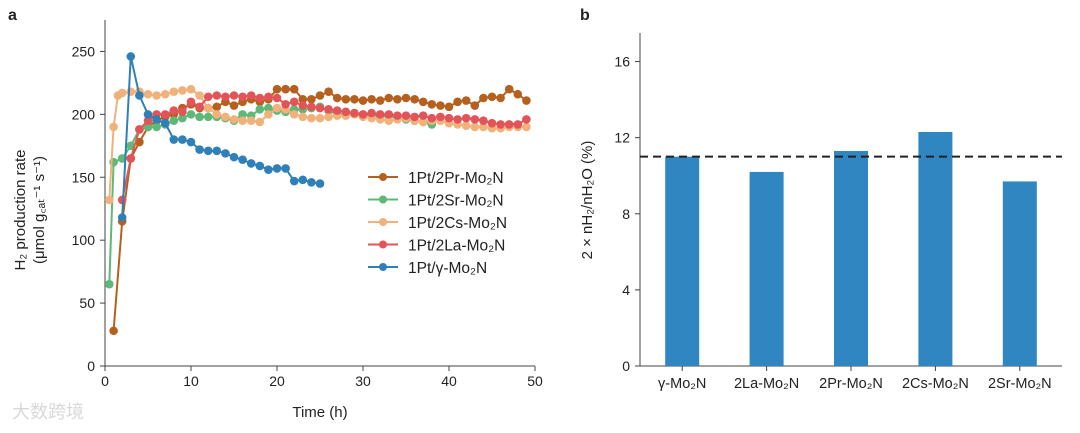 Image resolution: width=1080 pixels, height=433 pixels. Describe the element at coordinates (12, 15) in the screenshot. I see `panel-label: a` at that location.